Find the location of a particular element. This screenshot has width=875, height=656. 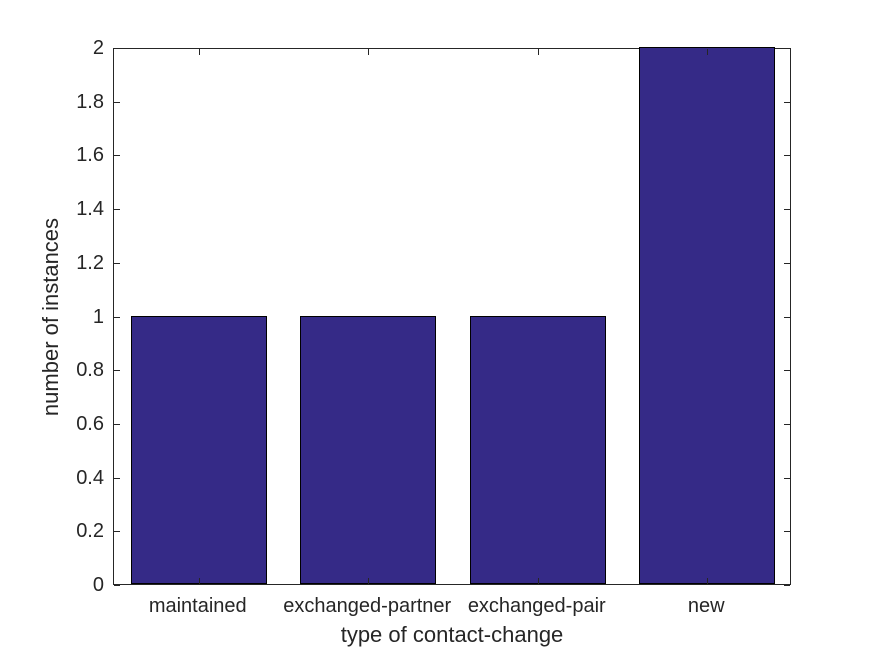

bar-new is located at coordinates (707, 315).